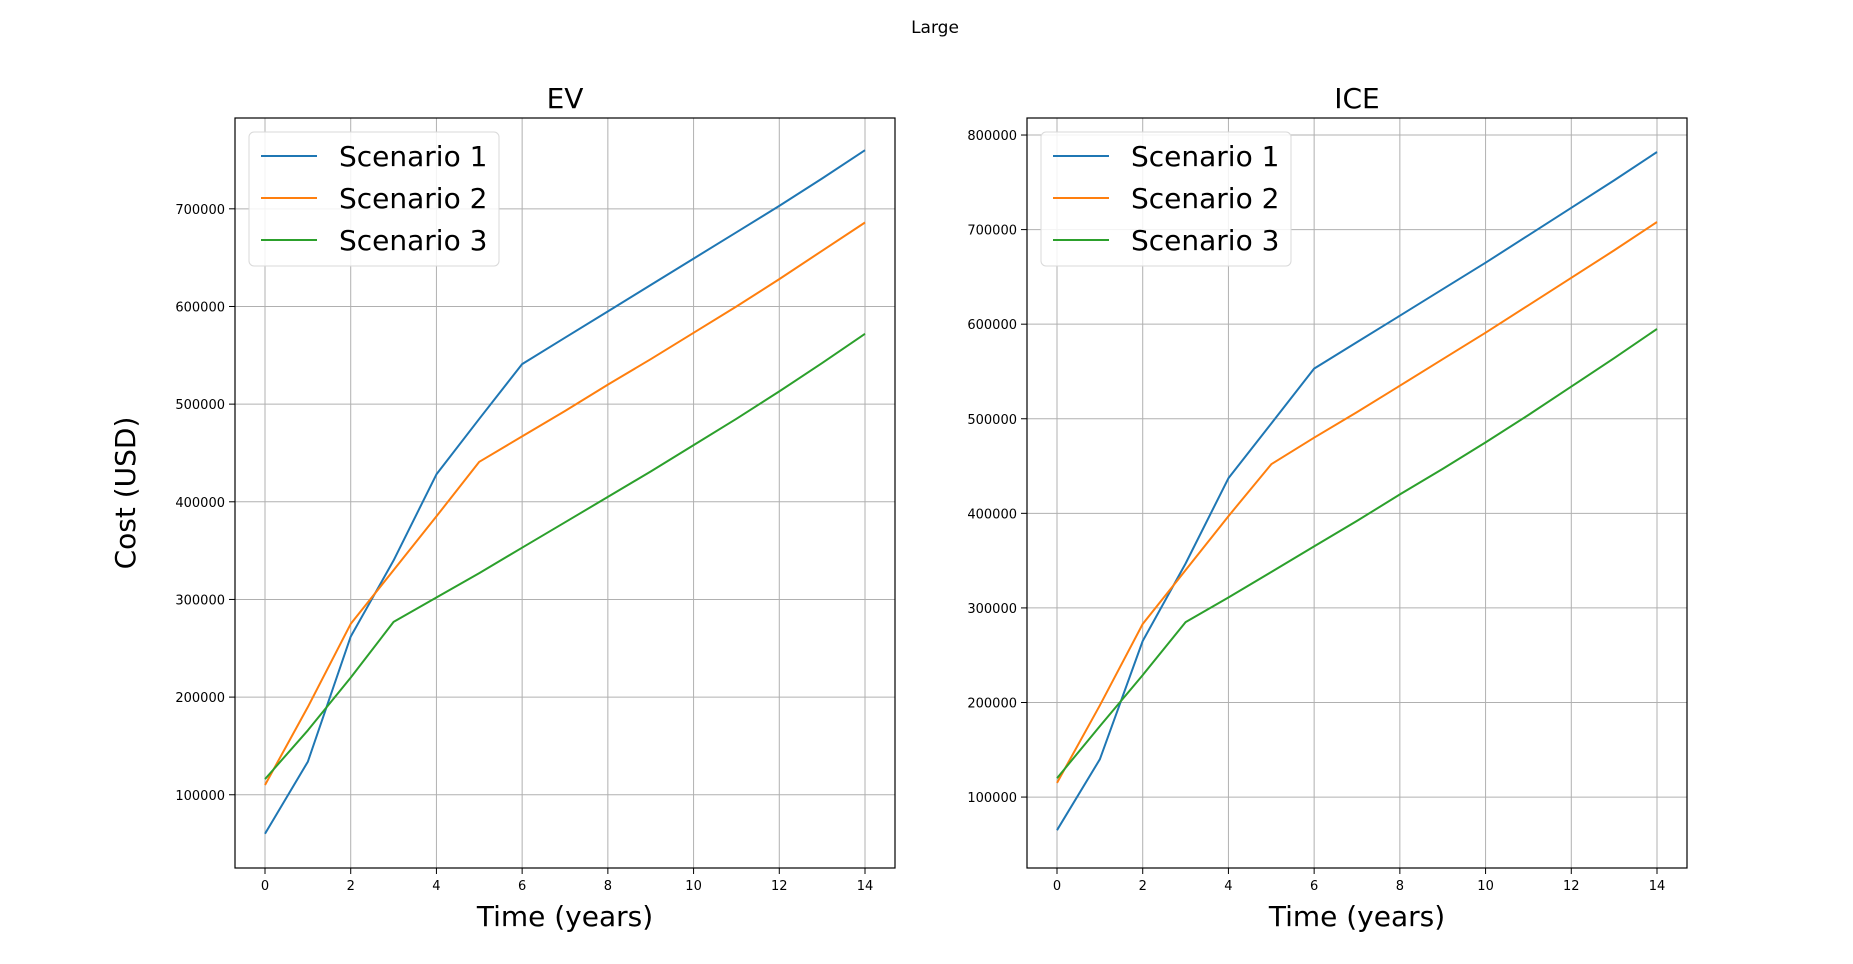 Image resolution: width=1853 pixels, height=964 pixels. I want to click on chart-title: EV, so click(565, 98).